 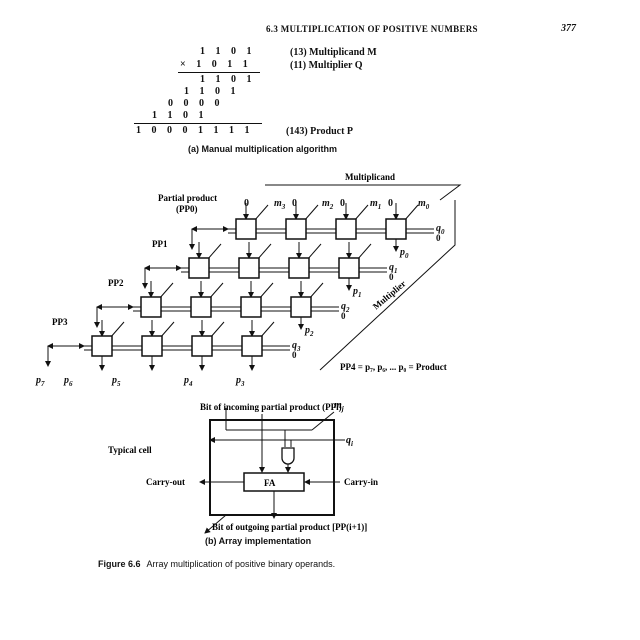 What do you see at coordinates (391, 277) in the screenshot?
I see `zero-label-1: 0` at bounding box center [391, 277].